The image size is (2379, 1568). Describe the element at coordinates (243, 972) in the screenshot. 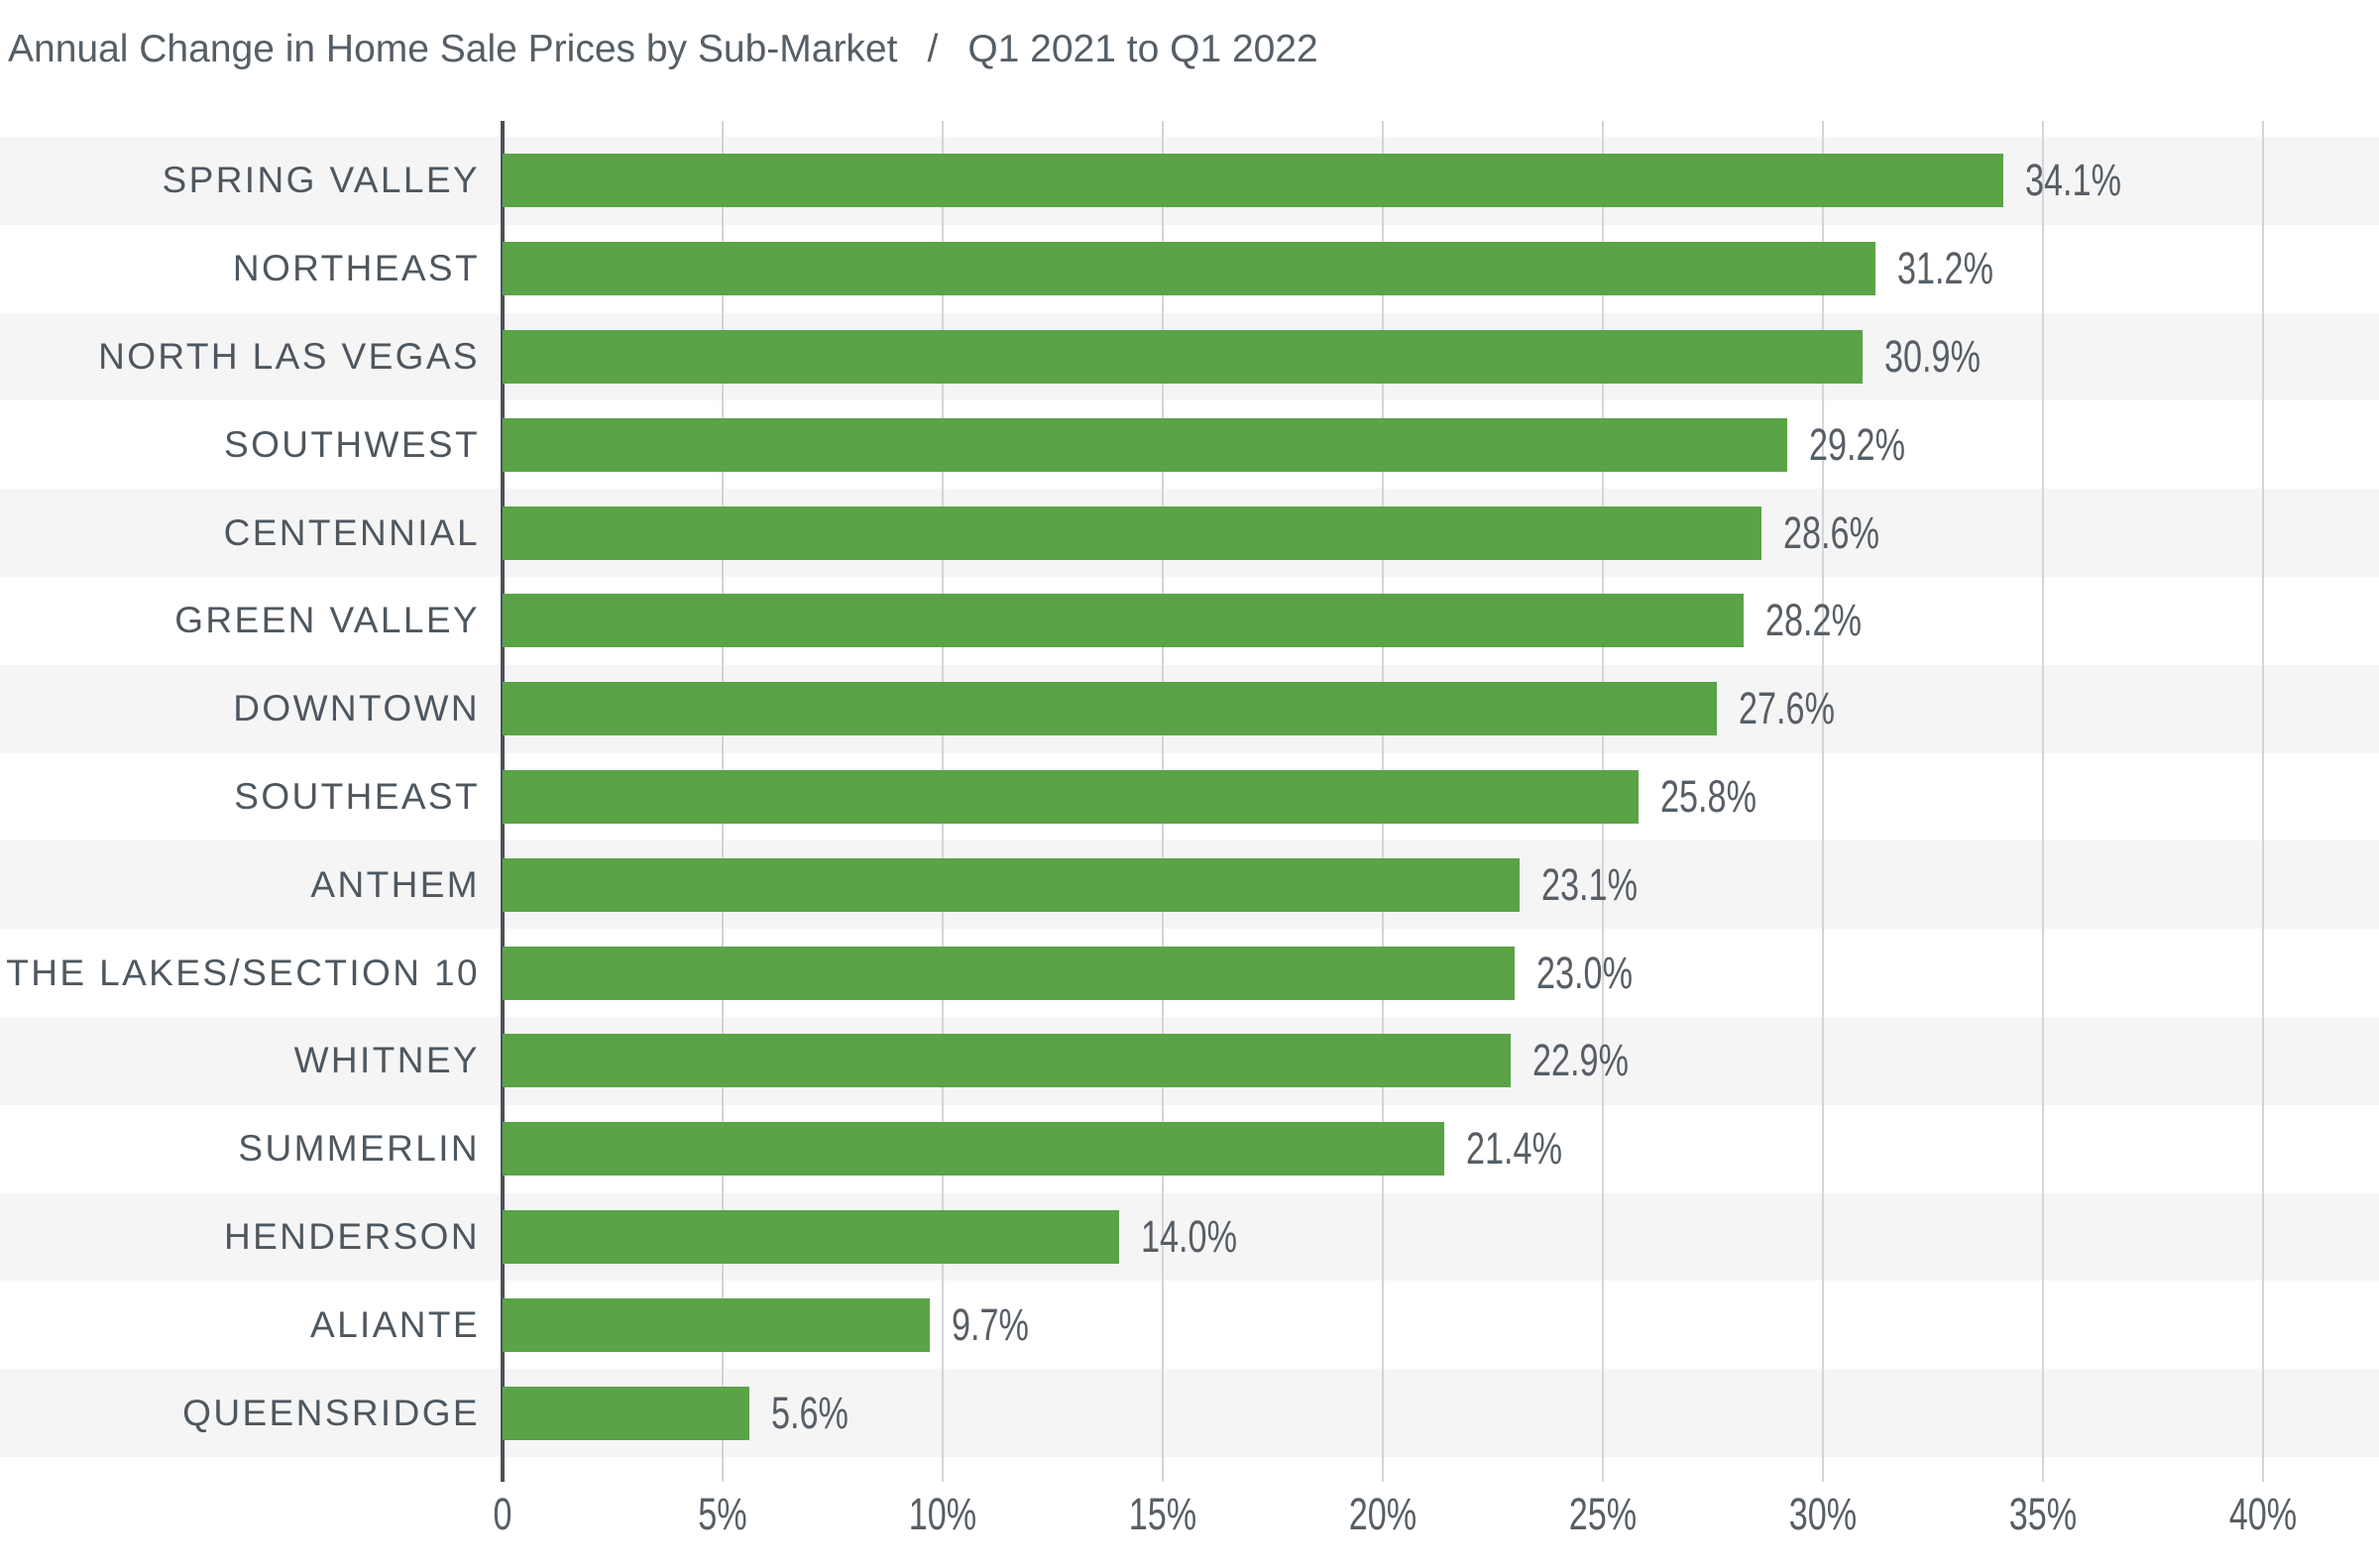

I see `category-label: THE LAKES/SECTION 10` at that location.